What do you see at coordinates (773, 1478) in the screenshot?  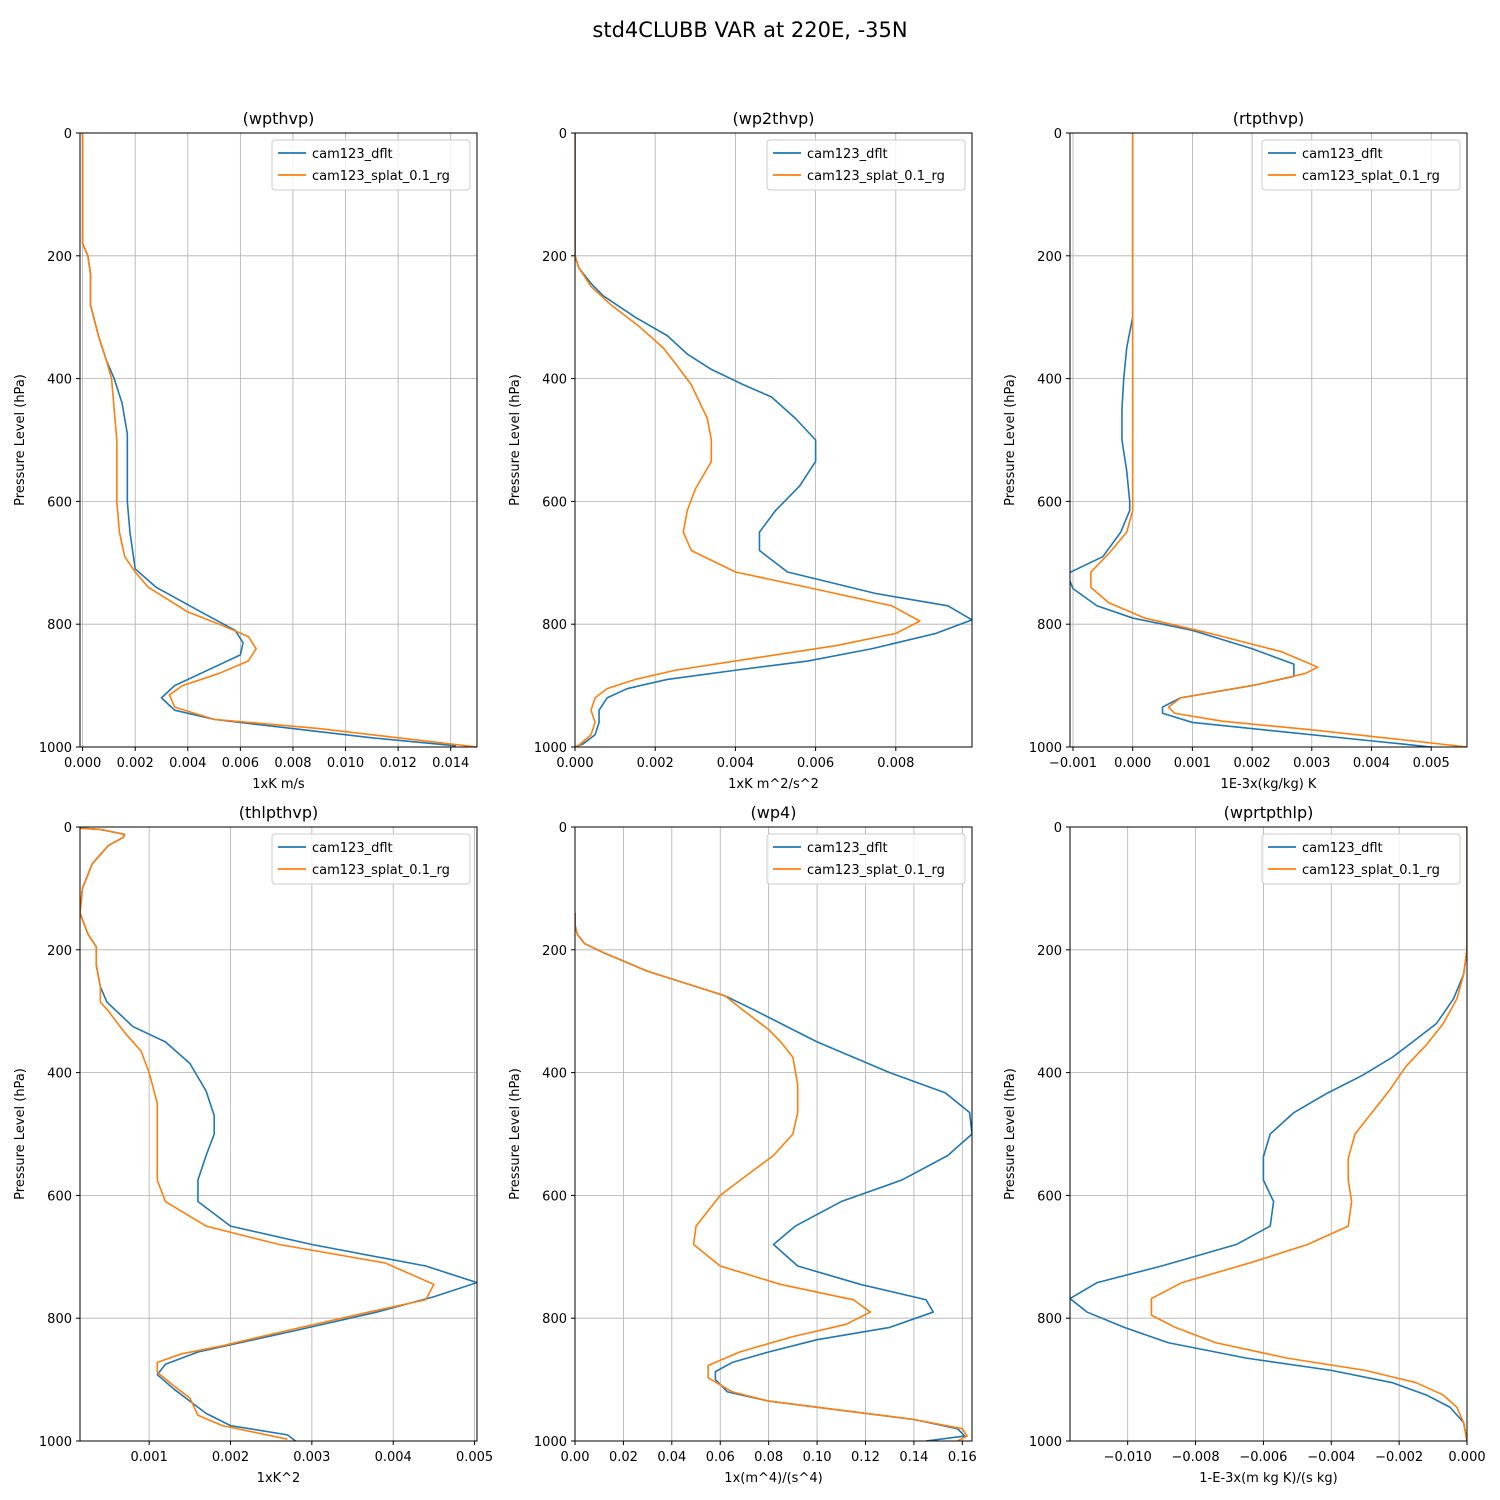 I see `x-axis-label: 1x(m^4)/(s^4)` at bounding box center [773, 1478].